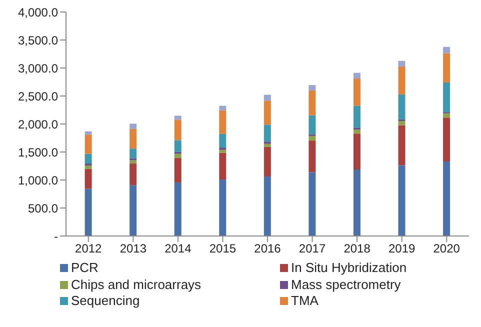 The image size is (481, 327). I want to click on y-tick-label: 3,500.0, so click(38, 40).